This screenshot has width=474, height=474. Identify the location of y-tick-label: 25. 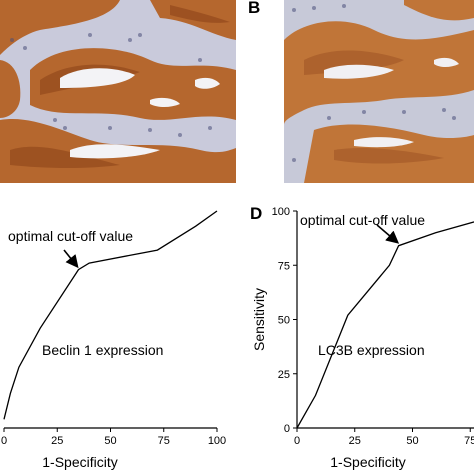
(284, 375).